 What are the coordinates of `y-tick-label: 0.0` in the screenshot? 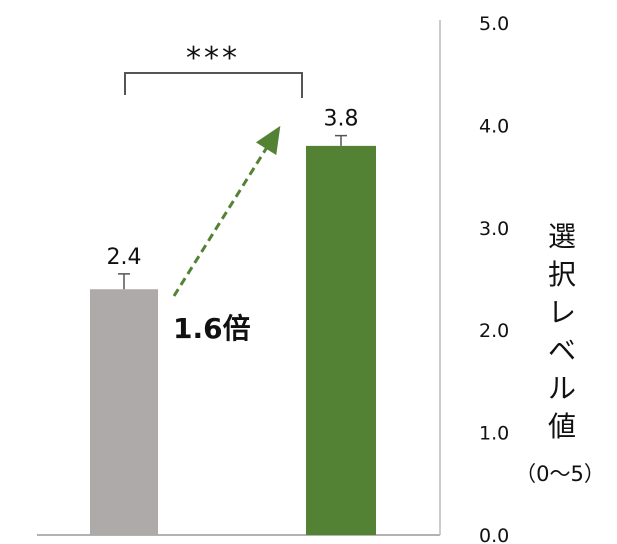 It's located at (494, 534).